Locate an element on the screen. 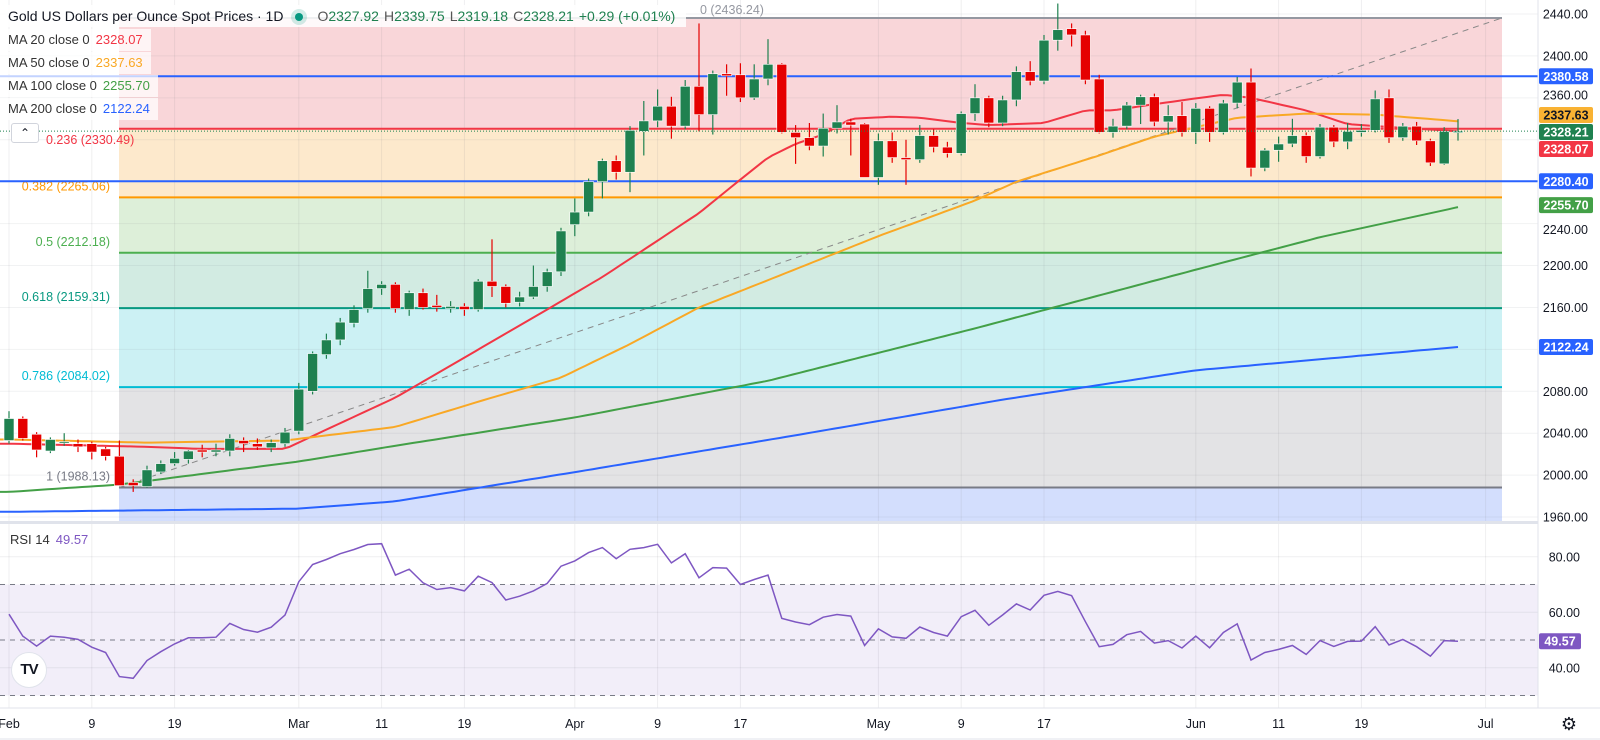 Image resolution: width=1600 pixels, height=740 pixels. settings-gear-icon: ⚙ is located at coordinates (1569, 724).